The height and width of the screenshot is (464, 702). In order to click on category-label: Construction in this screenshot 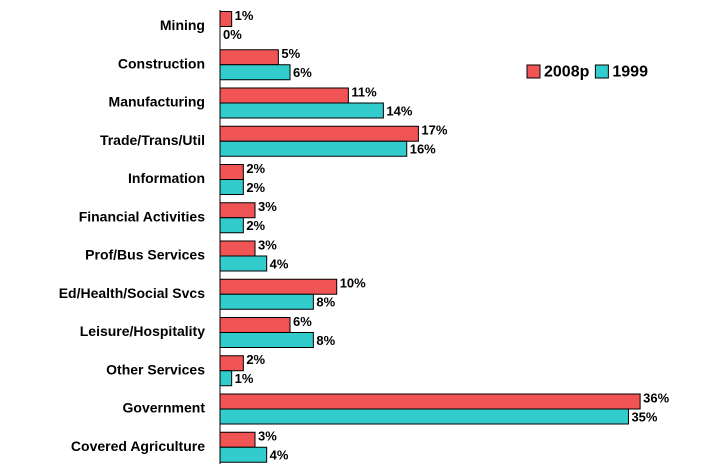, I will do `click(161, 63)`.